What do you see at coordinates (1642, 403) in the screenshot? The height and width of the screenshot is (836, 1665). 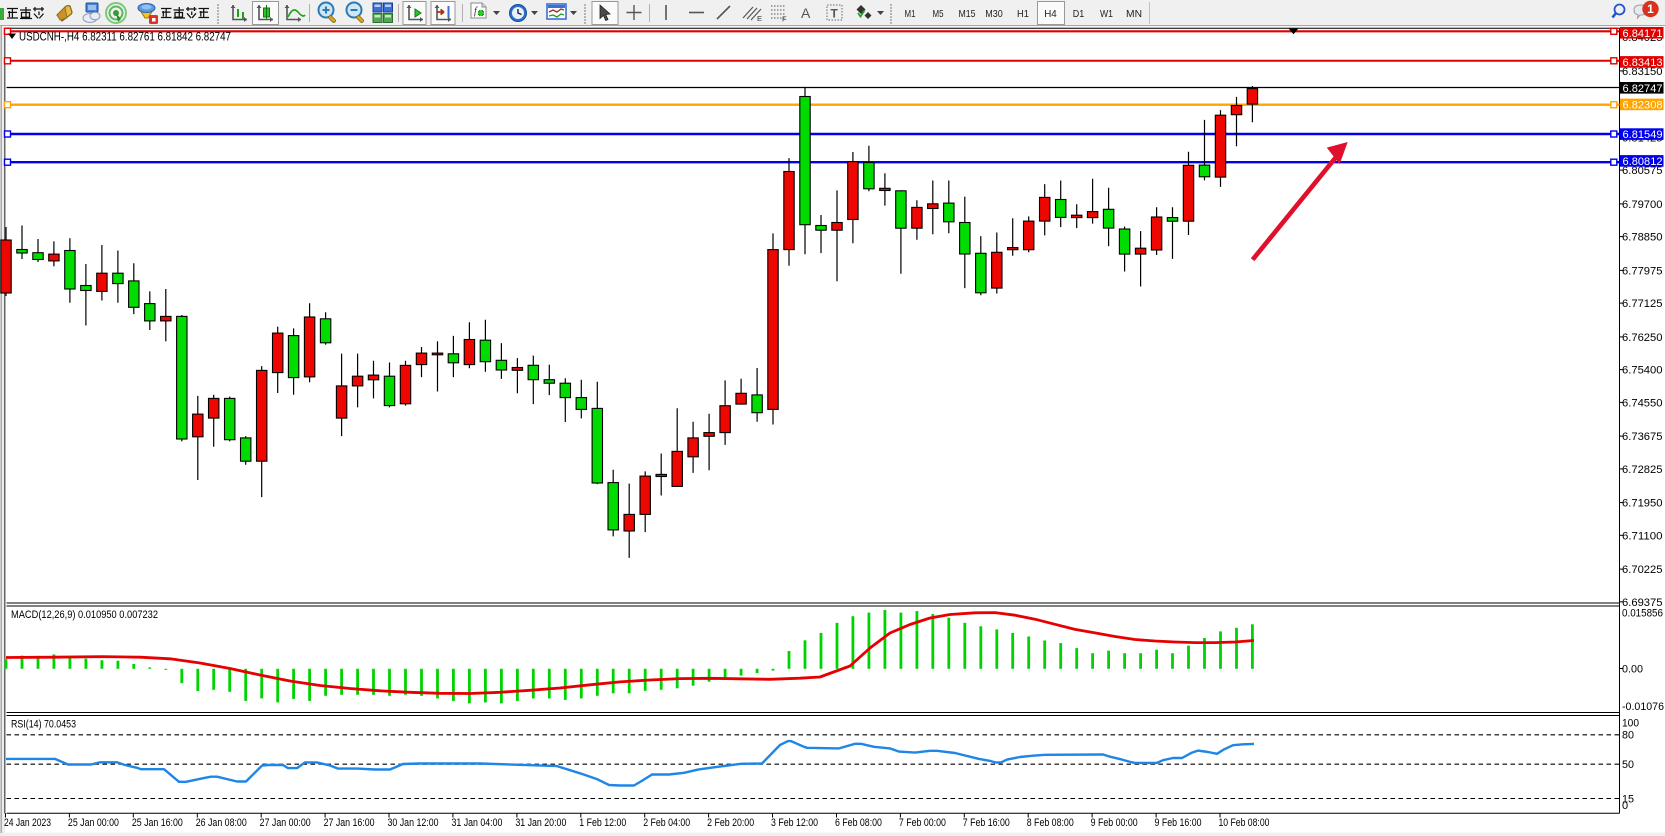 I see `svg-text: 6.74550` at bounding box center [1642, 403].